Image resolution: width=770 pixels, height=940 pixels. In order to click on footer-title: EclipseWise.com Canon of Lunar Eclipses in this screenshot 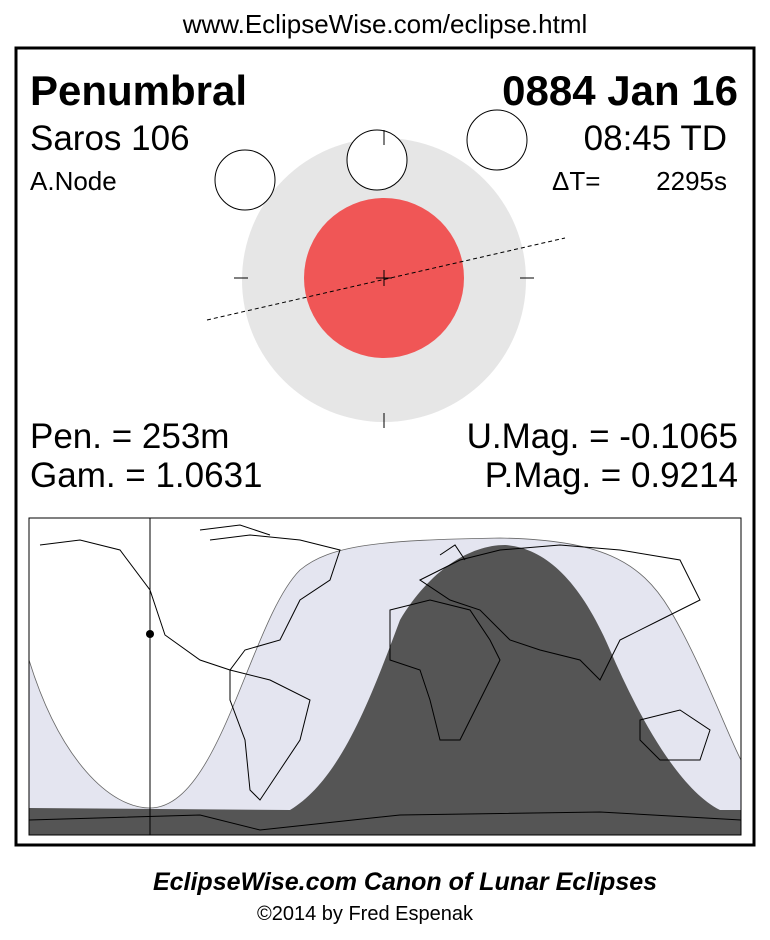, I will do `click(405, 882)`.